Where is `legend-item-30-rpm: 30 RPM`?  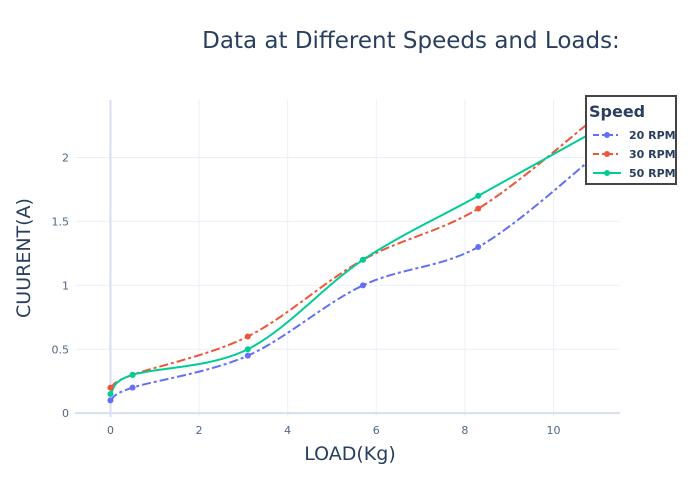
legend-item-30-rpm: 30 RPM is located at coordinates (633, 154).